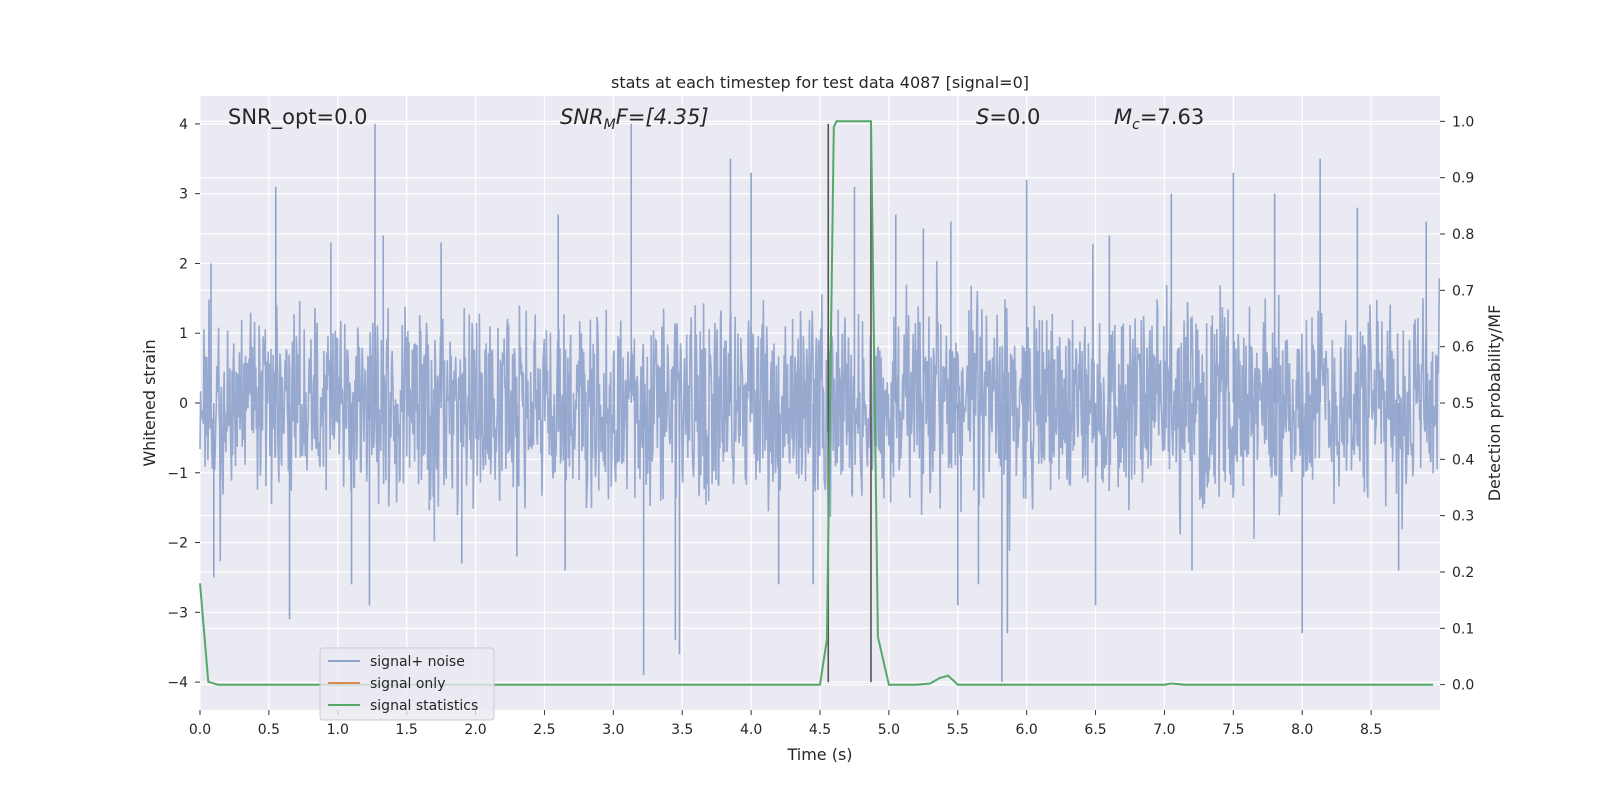  I want to click on y2-tick-label: 0.6, so click(1463, 348).